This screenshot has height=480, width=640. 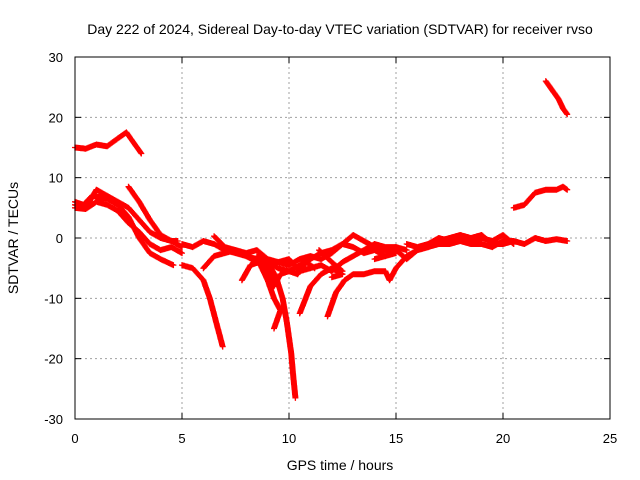 I want to click on x-tick-label: 5, so click(x=181, y=438).